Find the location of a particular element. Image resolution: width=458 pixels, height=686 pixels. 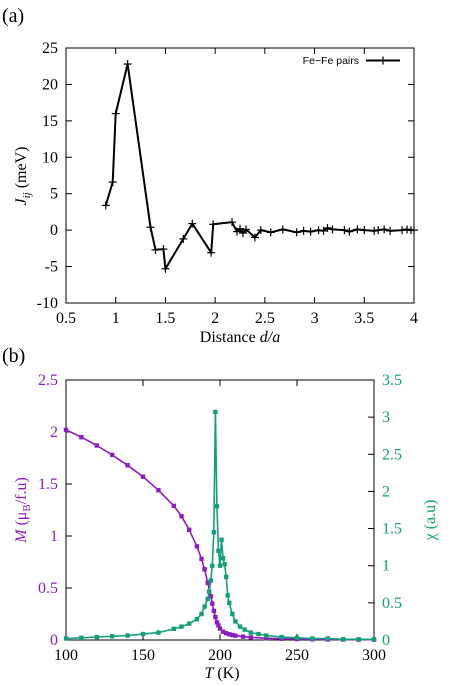

x-axis-label-b-unit: (K) is located at coordinates (226, 673).